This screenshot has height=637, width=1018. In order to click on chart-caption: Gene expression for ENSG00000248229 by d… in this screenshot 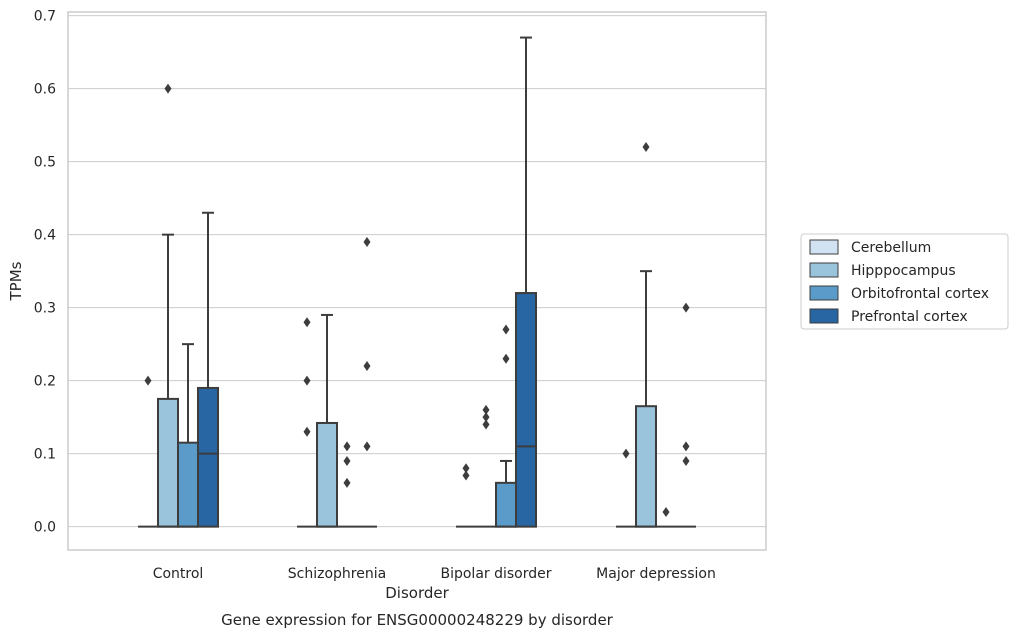, I will do `click(417, 620)`.